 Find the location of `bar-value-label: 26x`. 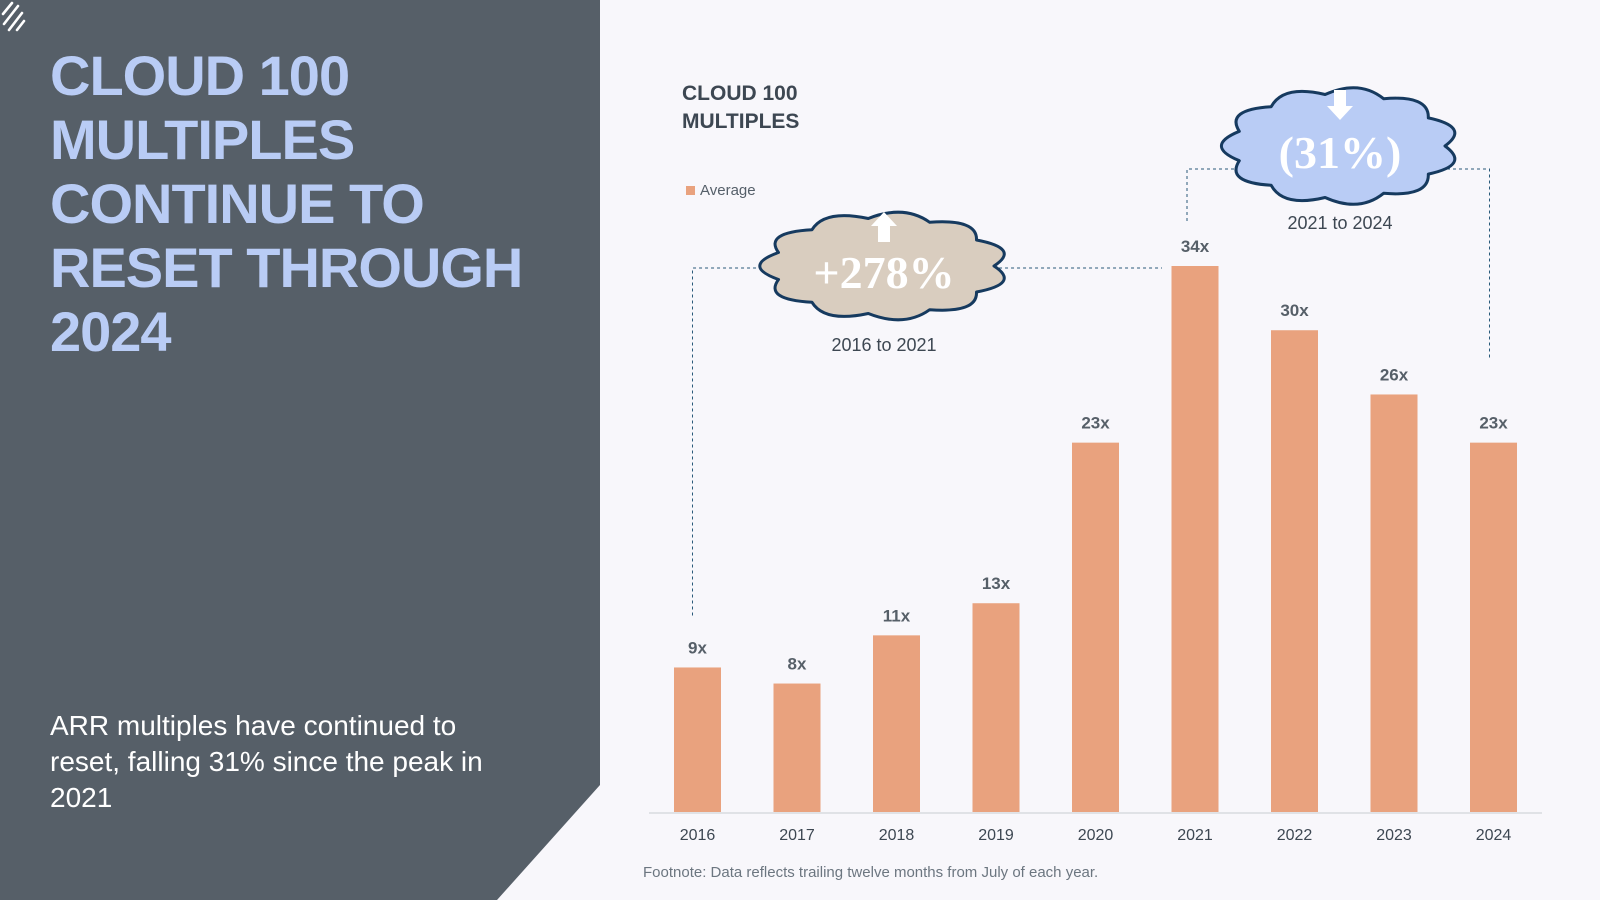

bar-value-label: 26x is located at coordinates (1394, 374).